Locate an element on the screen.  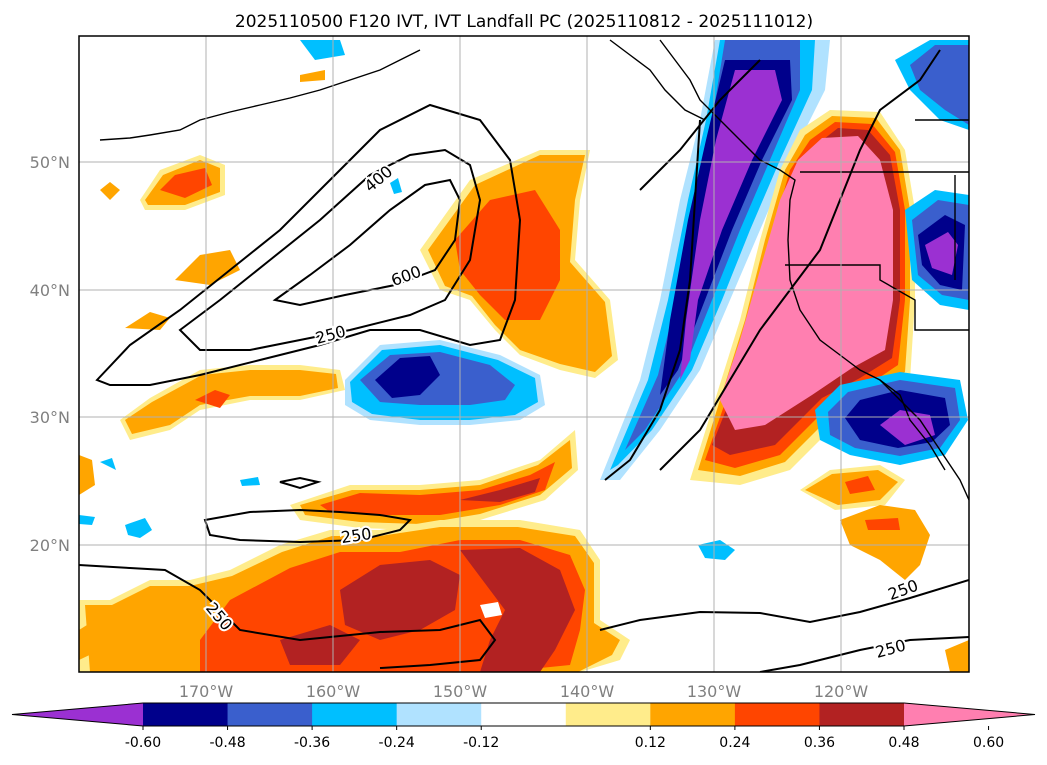
lat-label-20n: 20°N is located at coordinates (50, 545).